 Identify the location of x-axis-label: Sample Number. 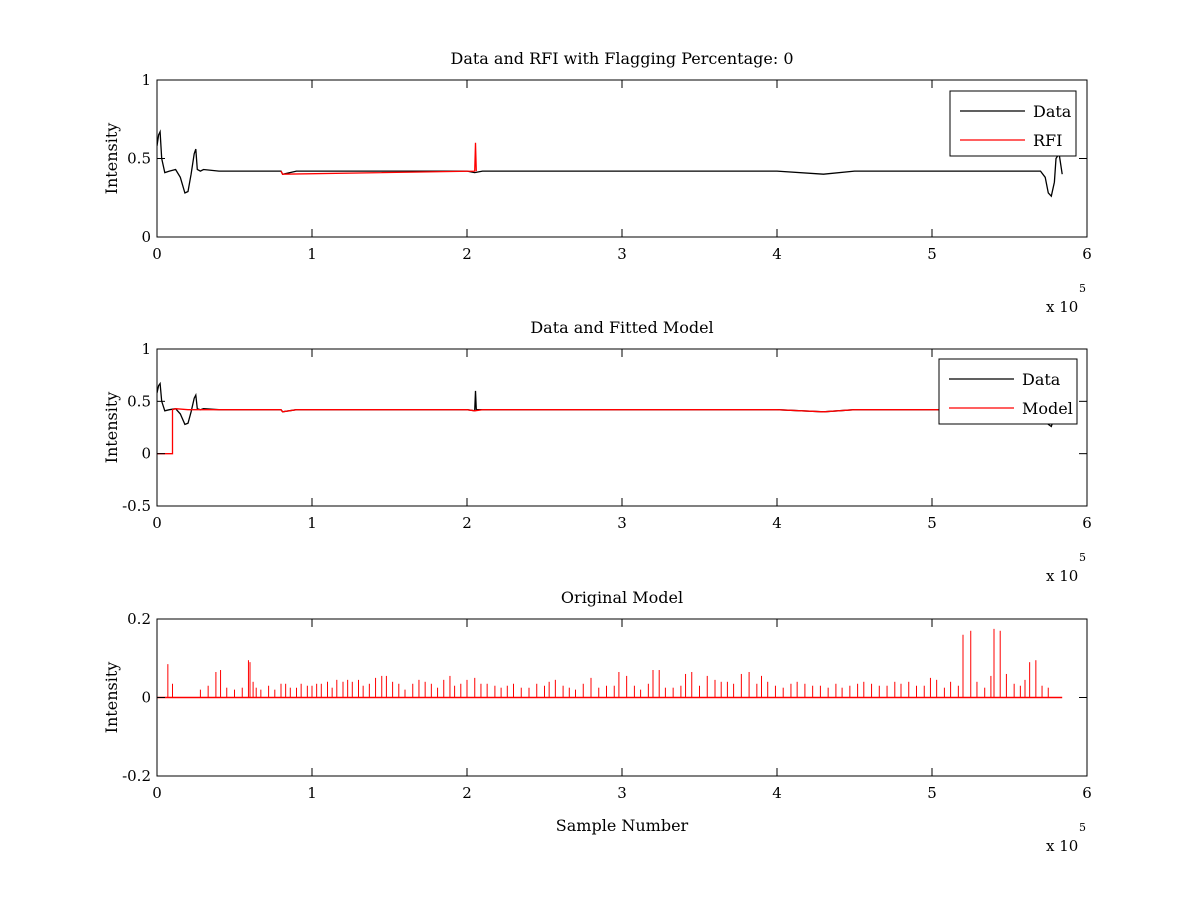
(622, 825).